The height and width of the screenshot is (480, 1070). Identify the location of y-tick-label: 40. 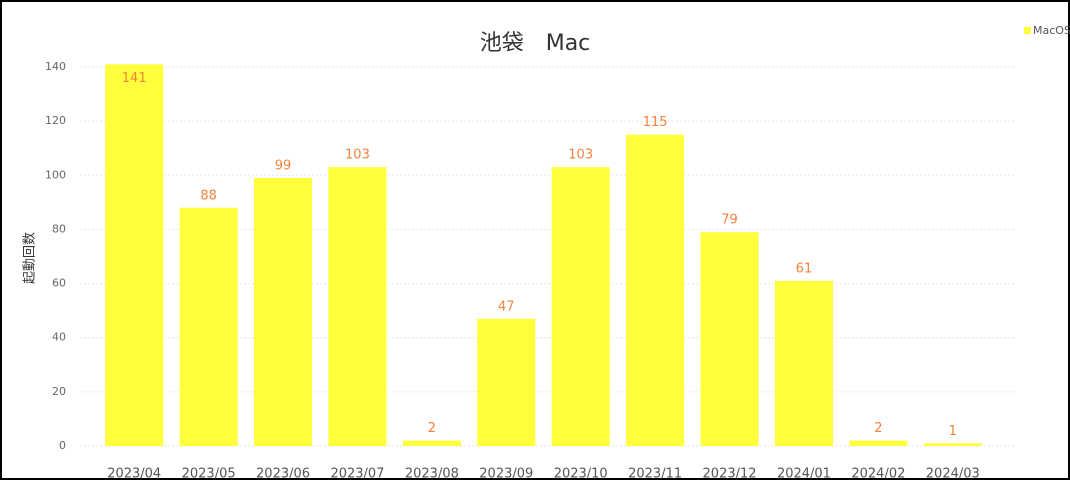
(59, 337).